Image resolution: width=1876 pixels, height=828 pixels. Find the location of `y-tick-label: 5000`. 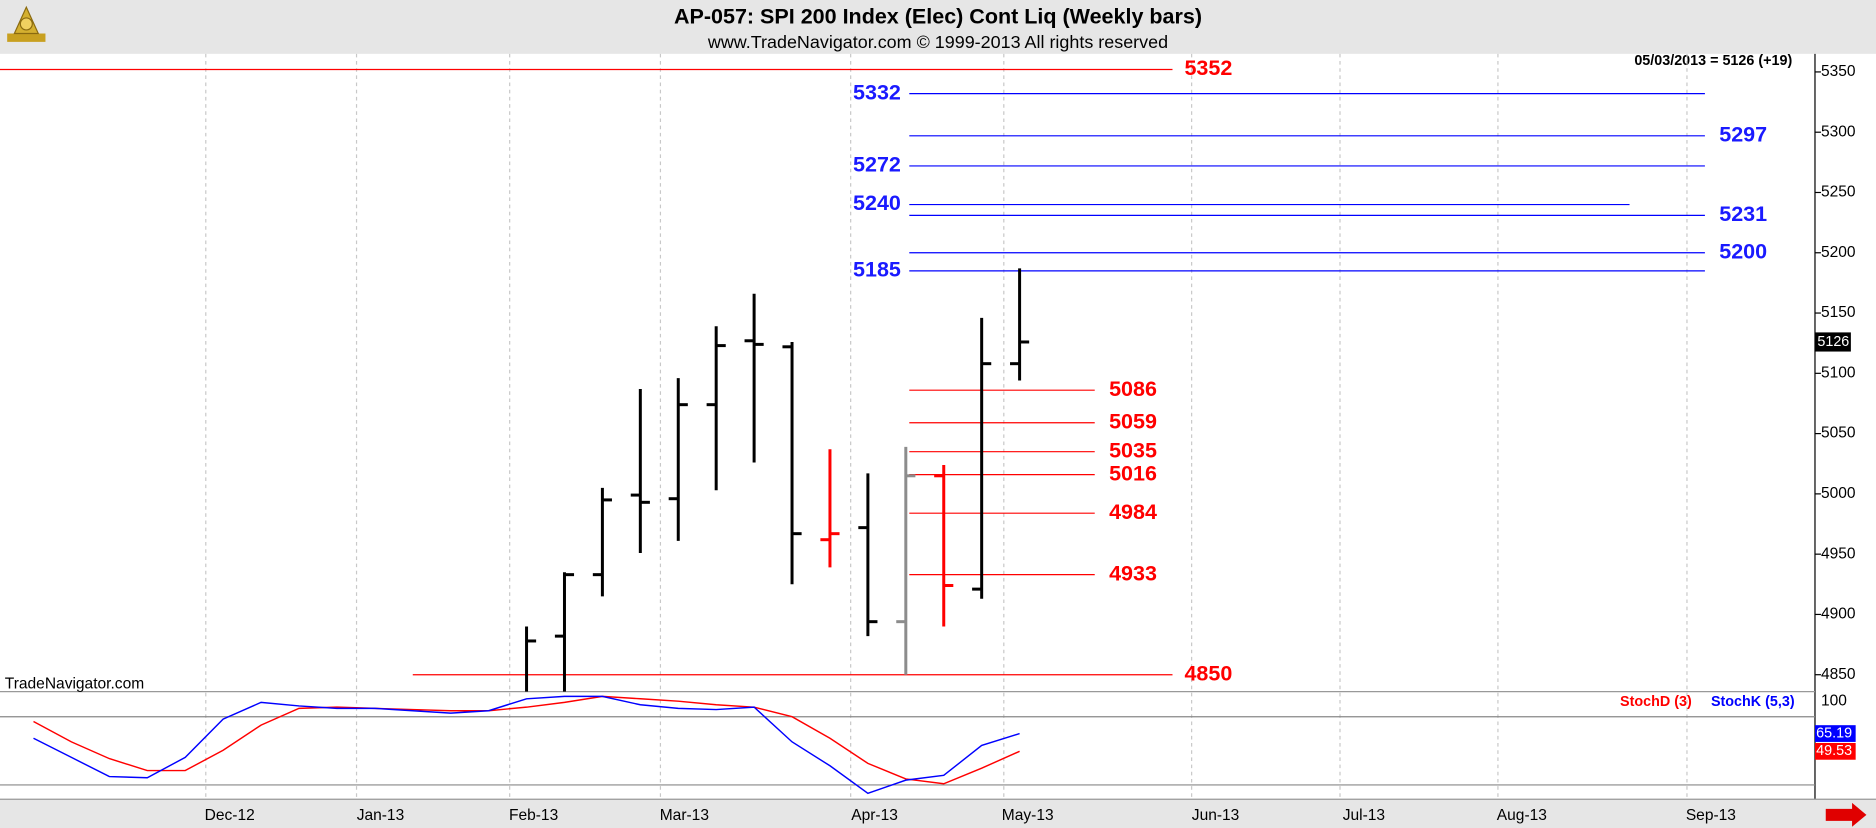

y-tick-label: 5000 is located at coordinates (1838, 493).